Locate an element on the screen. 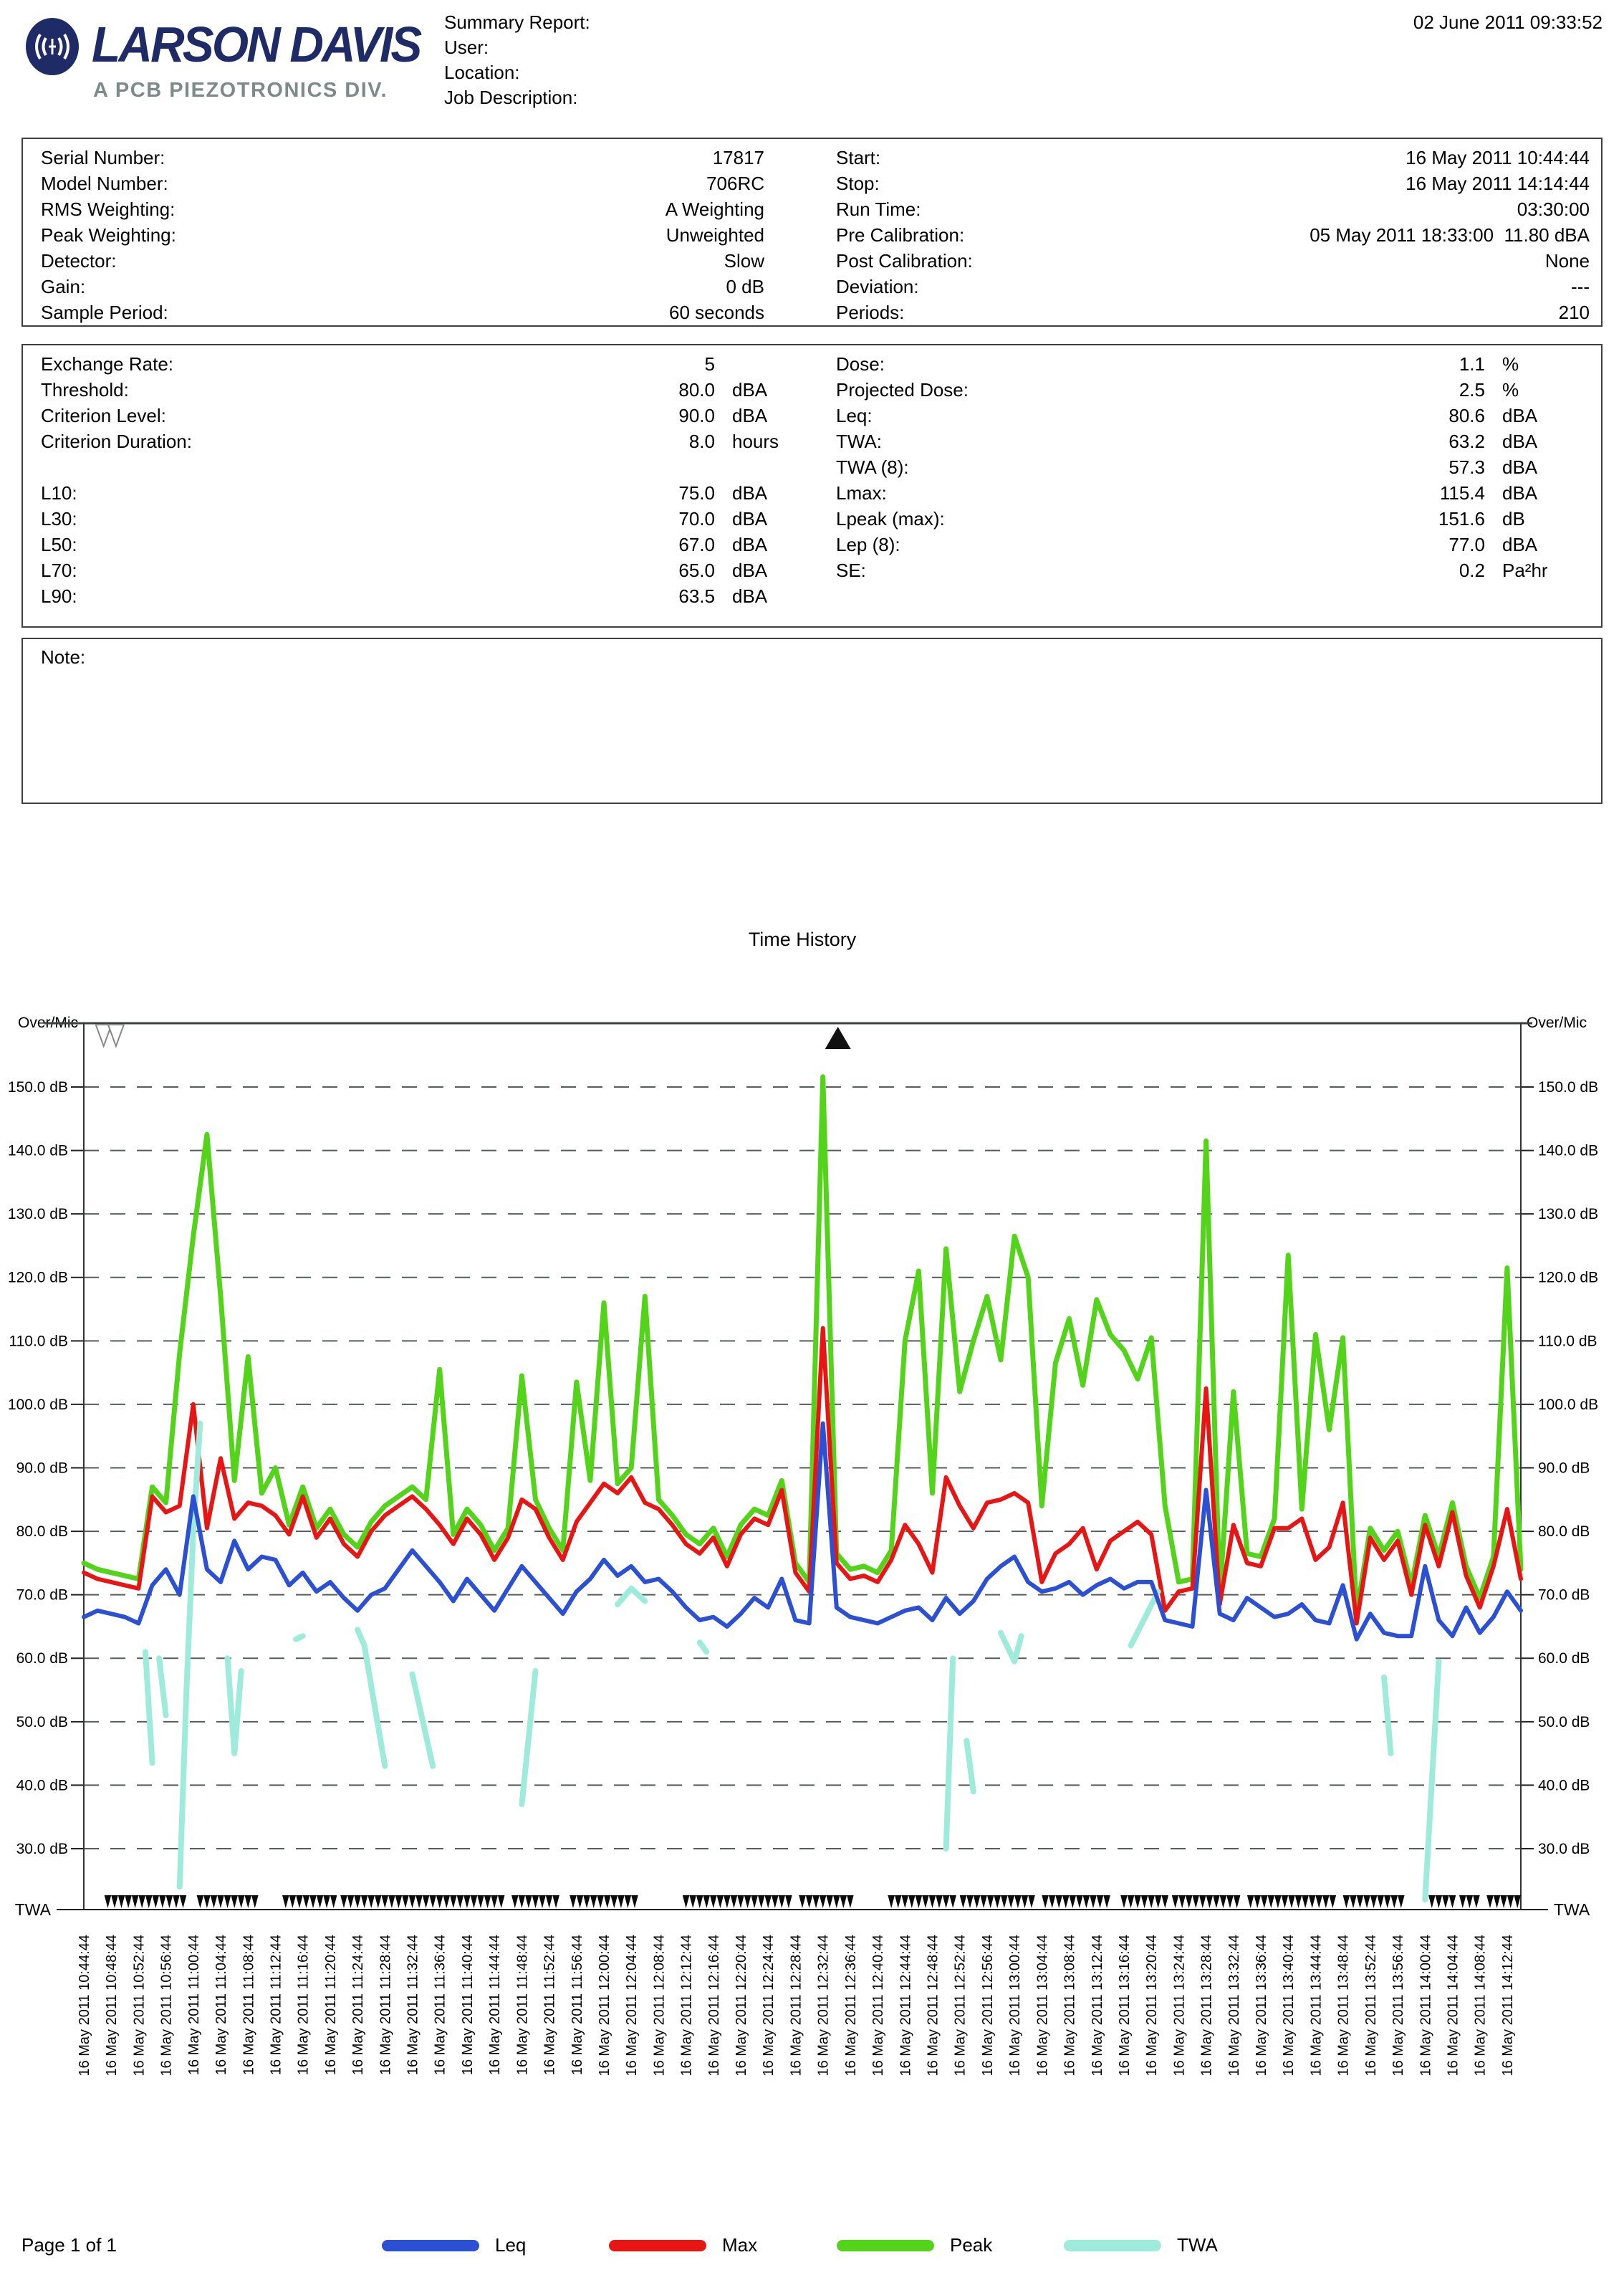  table-row: Deviation: --- is located at coordinates (1213, 287).